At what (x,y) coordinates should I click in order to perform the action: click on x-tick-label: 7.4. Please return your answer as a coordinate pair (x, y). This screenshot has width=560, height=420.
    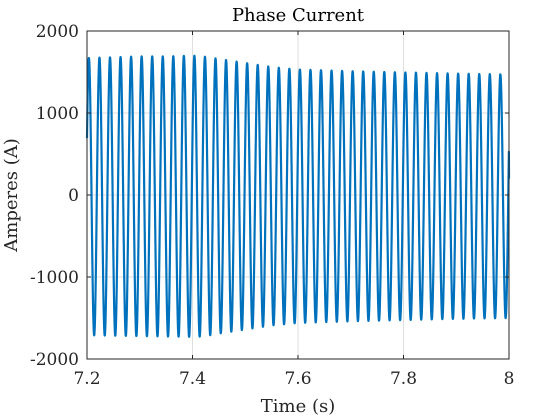
    Looking at the image, I should click on (192, 379).